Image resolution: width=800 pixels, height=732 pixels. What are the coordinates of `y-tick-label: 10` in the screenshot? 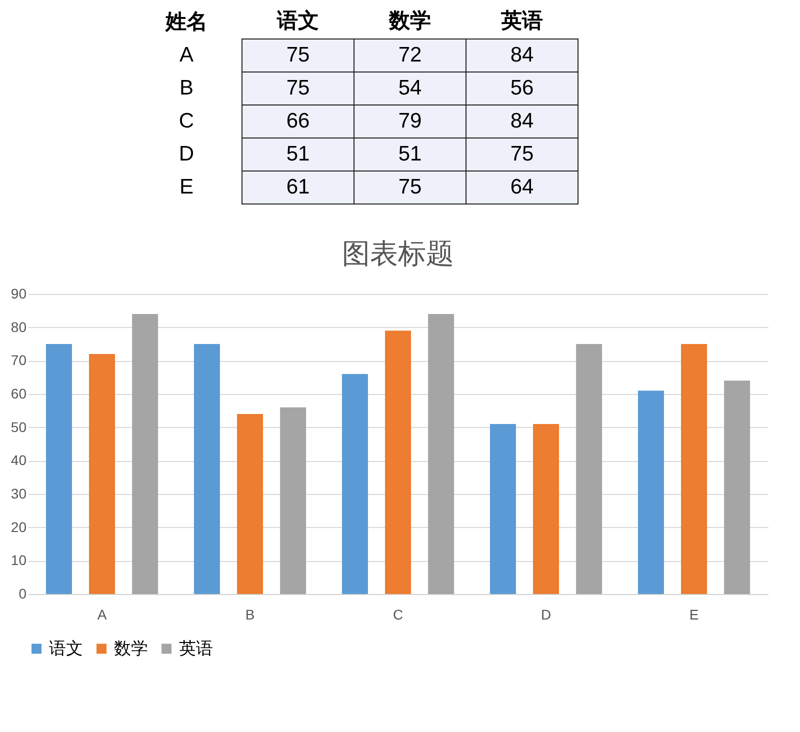 It's located at (18, 560).